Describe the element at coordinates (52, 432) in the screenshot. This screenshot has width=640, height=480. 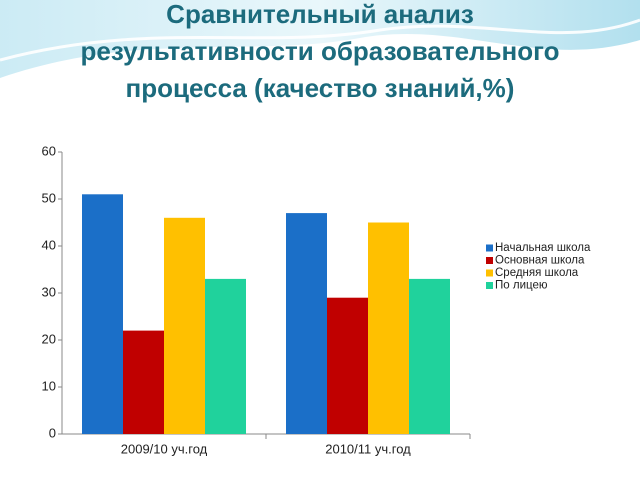
I see `y-tick-label: 0` at that location.